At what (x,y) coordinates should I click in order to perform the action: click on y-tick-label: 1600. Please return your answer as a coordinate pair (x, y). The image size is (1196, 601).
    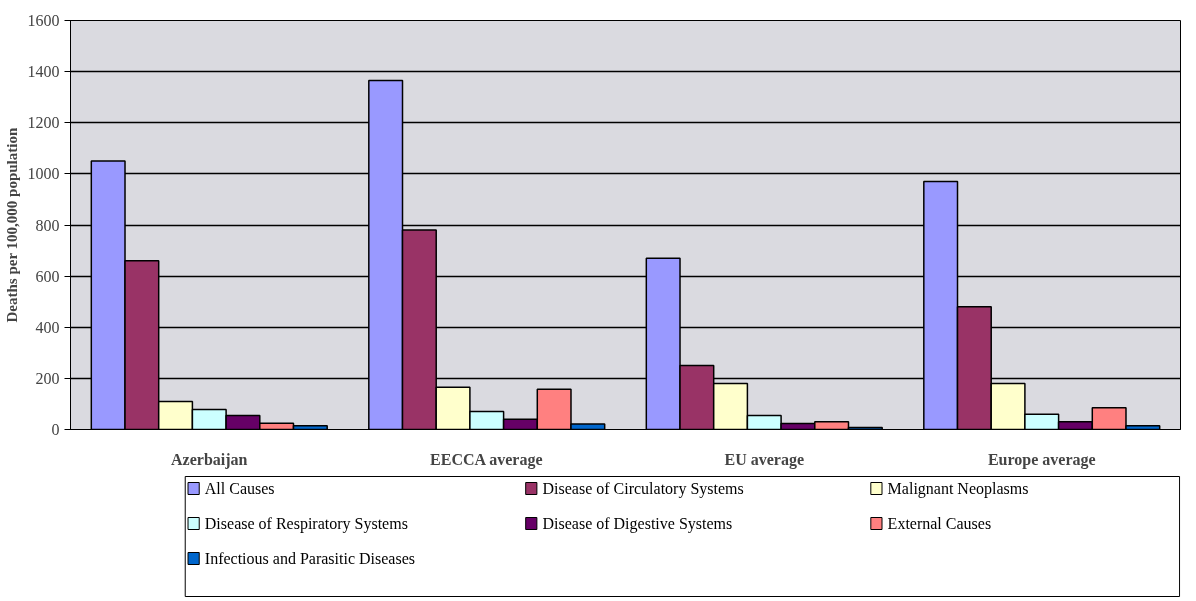
    Looking at the image, I should click on (43, 20).